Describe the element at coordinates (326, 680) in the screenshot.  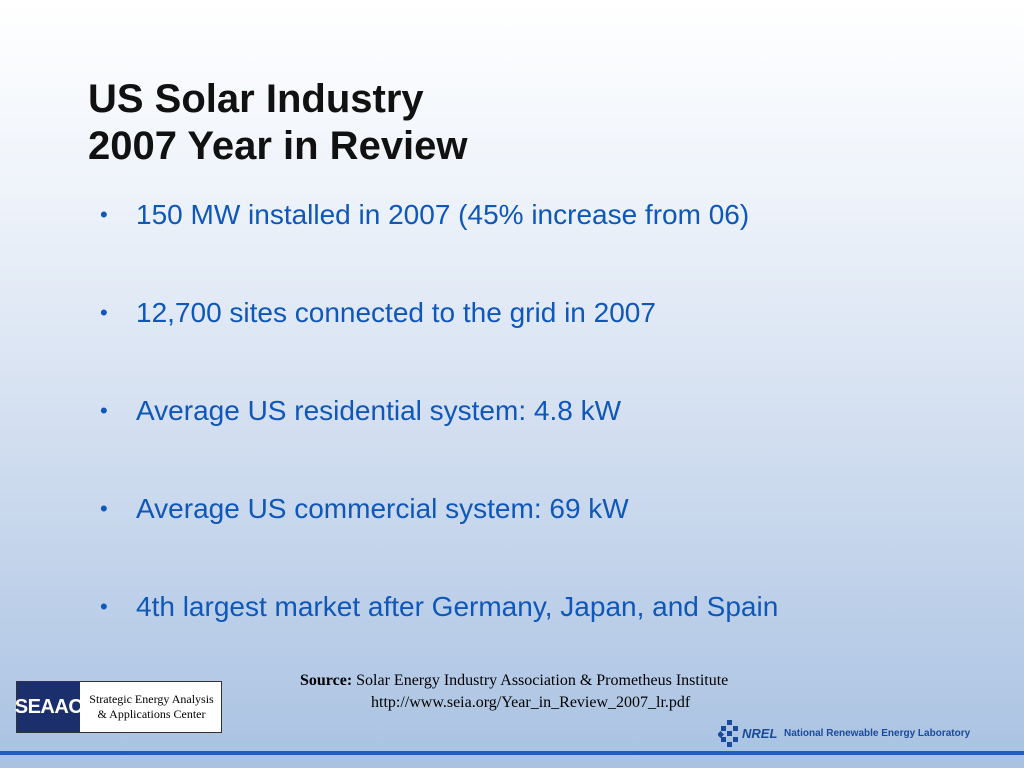
I see `source-label: Source:` at that location.